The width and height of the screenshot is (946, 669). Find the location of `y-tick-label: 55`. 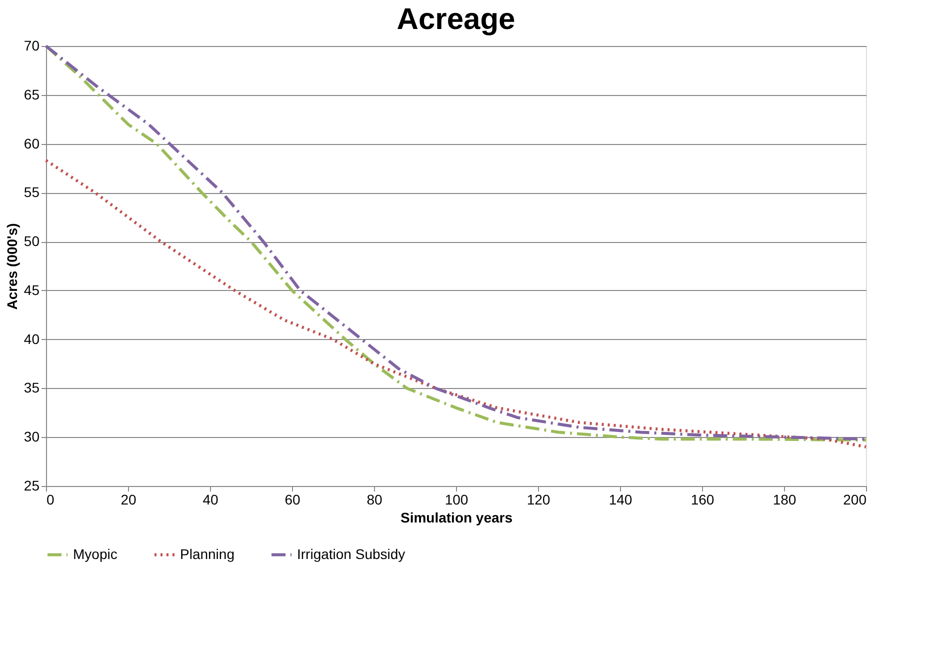

y-tick-label: 55 is located at coordinates (32, 192).